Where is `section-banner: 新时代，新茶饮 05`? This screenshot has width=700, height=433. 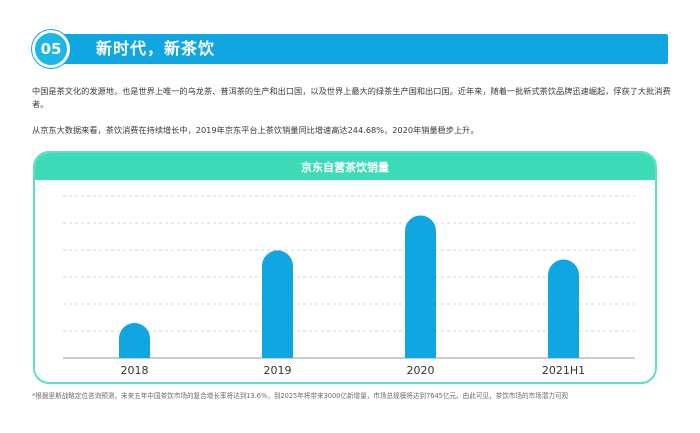
section-banner: 新时代，新茶饮 05 is located at coordinates (350, 49).